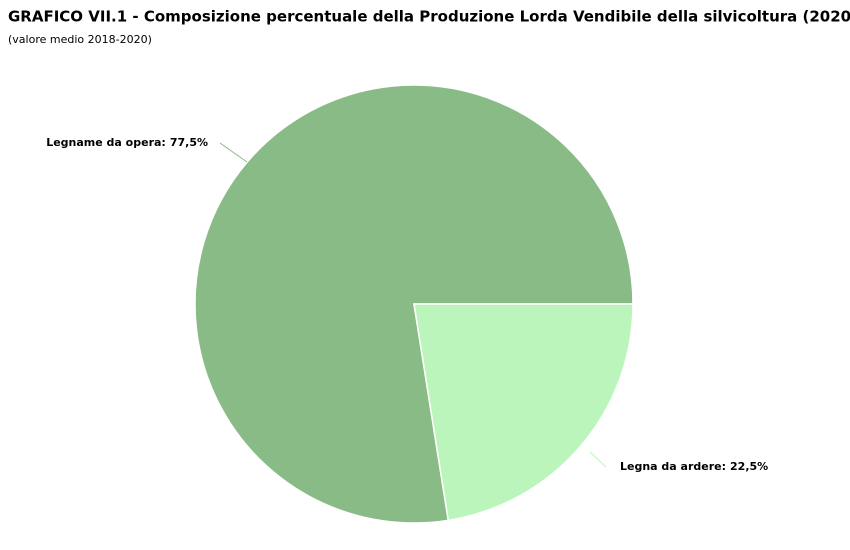  Describe the element at coordinates (749, 466) in the screenshot. I see `slice-label-value: 22,5%` at that location.